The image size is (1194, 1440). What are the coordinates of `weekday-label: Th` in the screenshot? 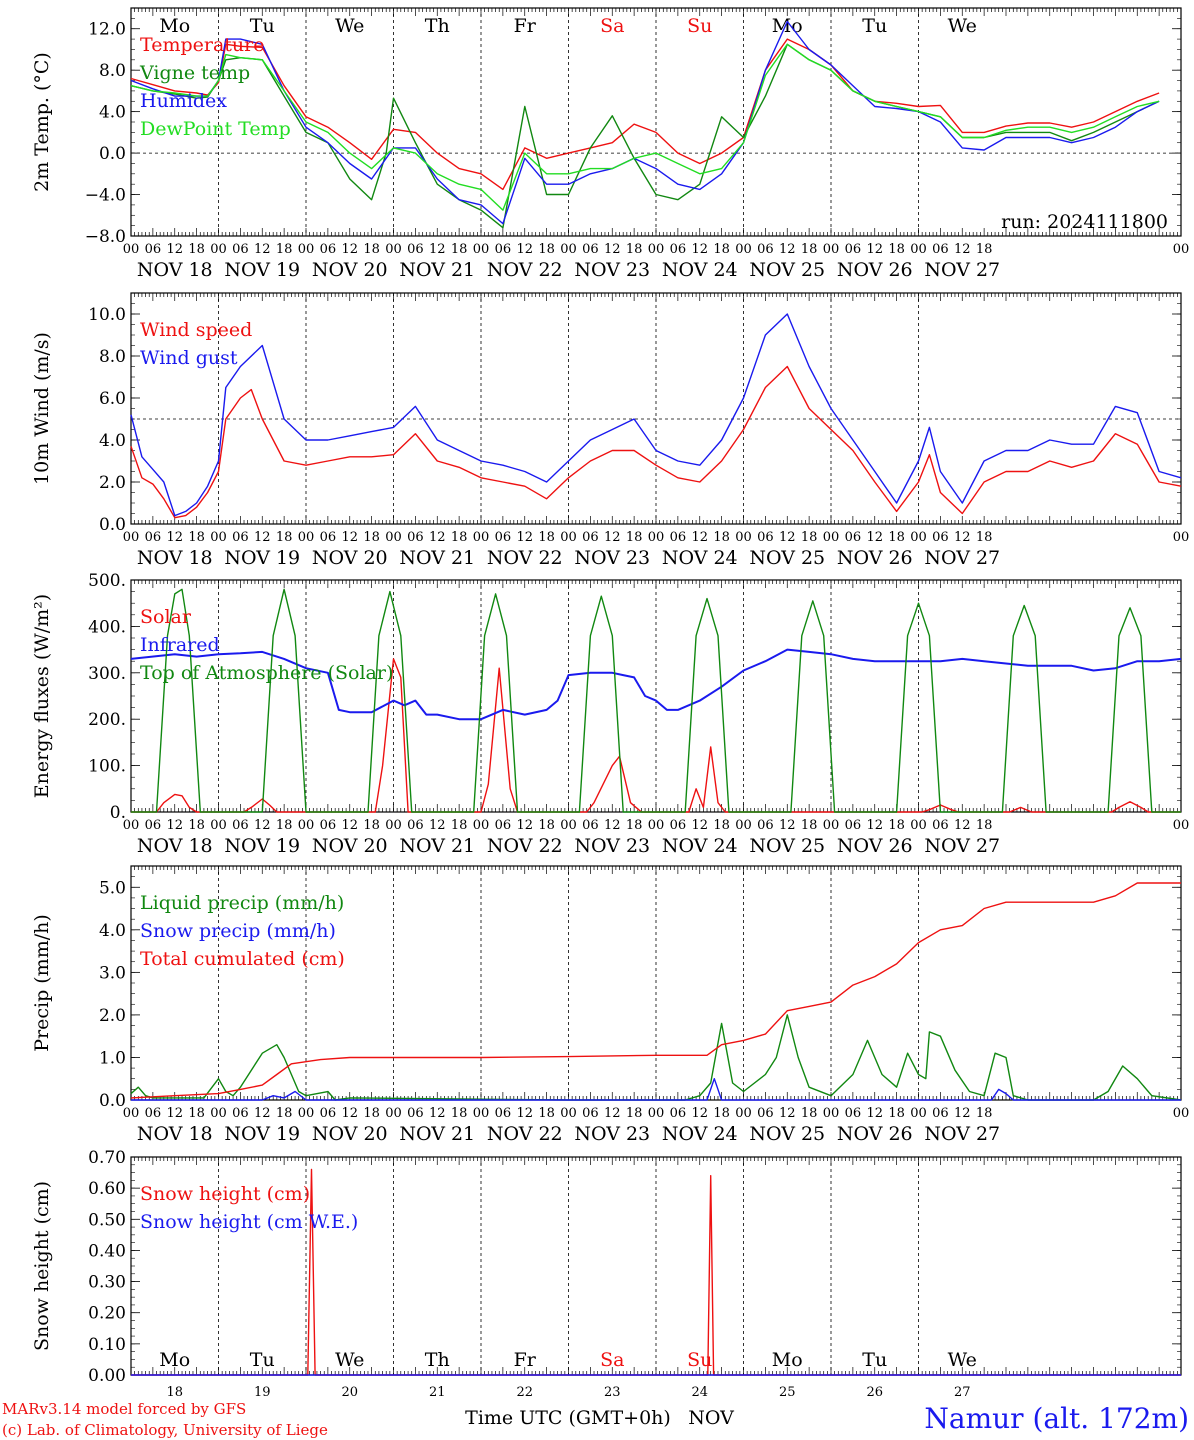 It's located at (437, 26).